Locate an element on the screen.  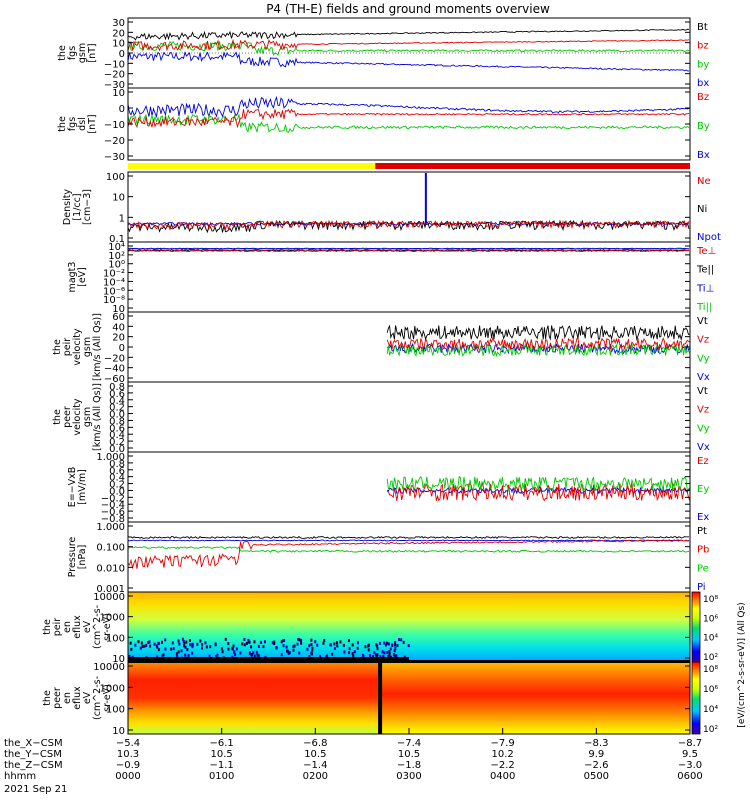
fgs_gsm-ytick-label: 30 is located at coordinates (118, 23).